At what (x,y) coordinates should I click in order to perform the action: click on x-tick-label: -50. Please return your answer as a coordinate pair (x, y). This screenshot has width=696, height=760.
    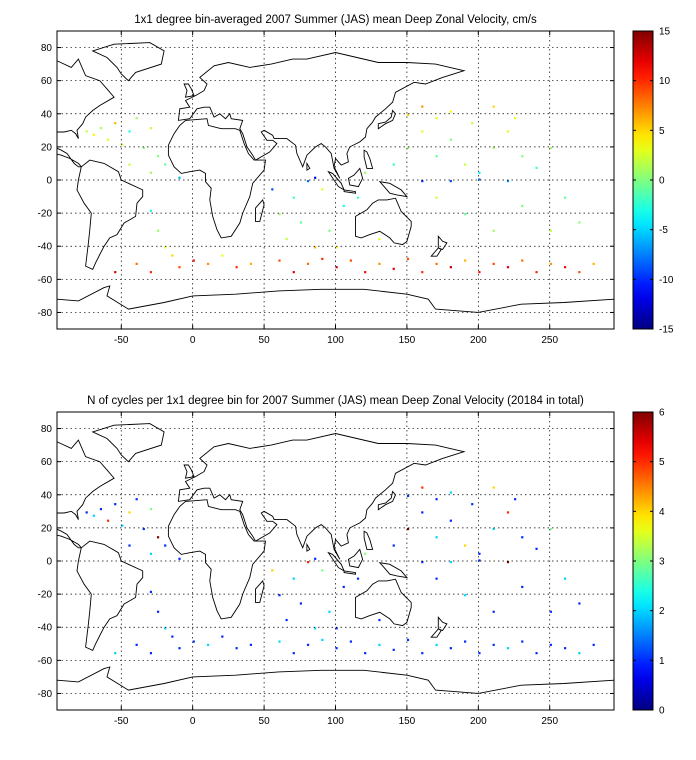
    Looking at the image, I should click on (121, 340).